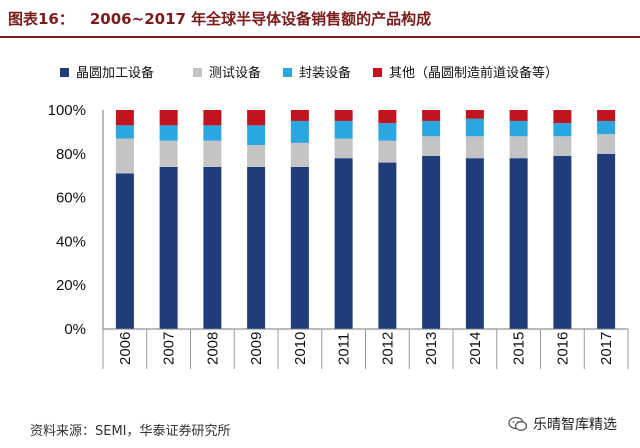 The height and width of the screenshot is (448, 640). Describe the element at coordinates (71, 241) in the screenshot. I see `y-tick-label: 40%` at that location.